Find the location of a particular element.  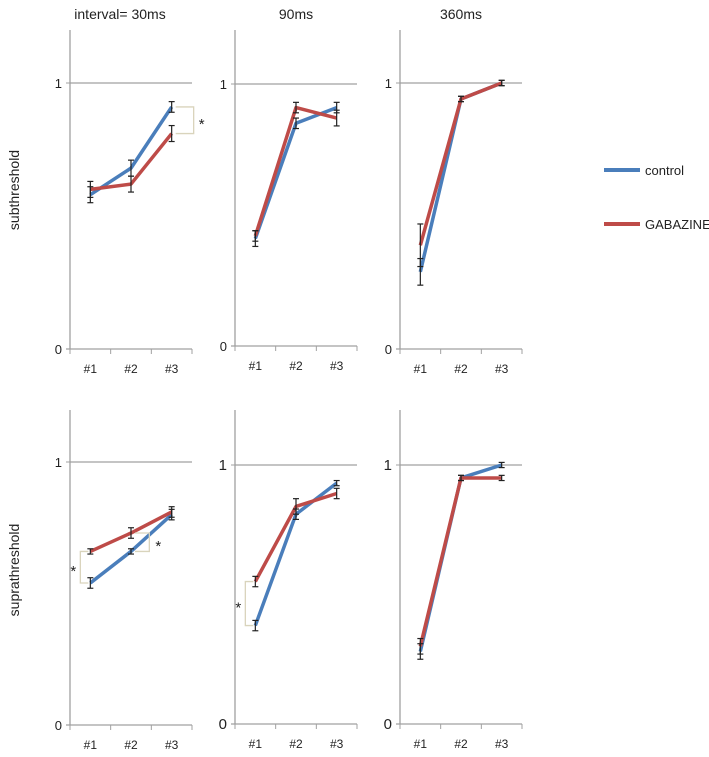

panel-4: 0 1 #1 #2 #3 * * is located at coordinates (124, 581).